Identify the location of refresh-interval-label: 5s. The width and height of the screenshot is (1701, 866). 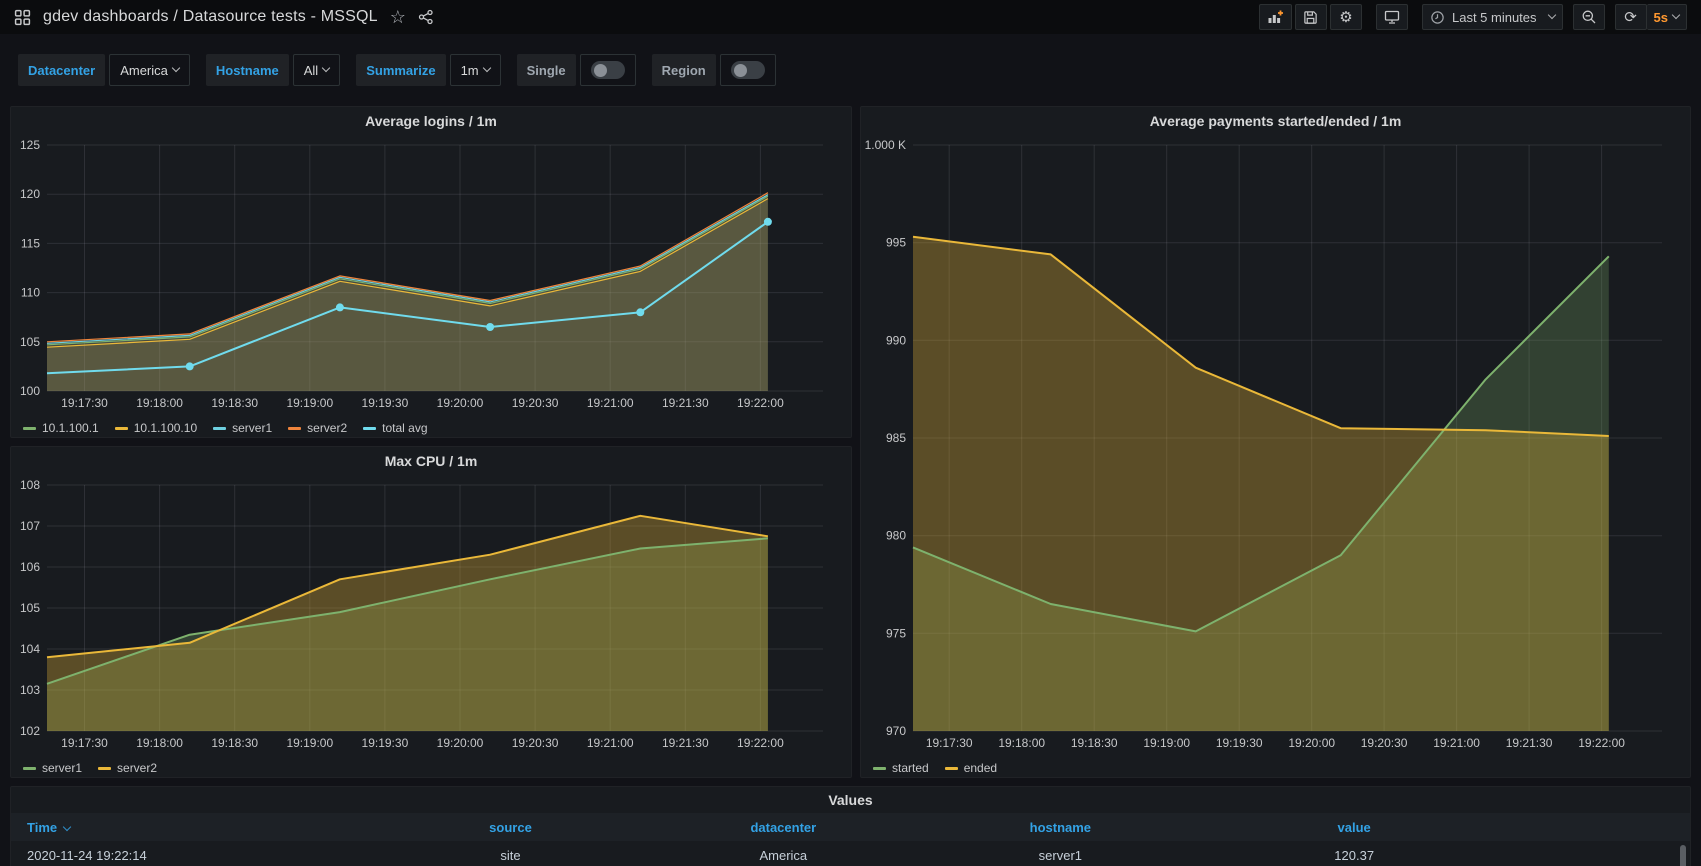
(1660, 17).